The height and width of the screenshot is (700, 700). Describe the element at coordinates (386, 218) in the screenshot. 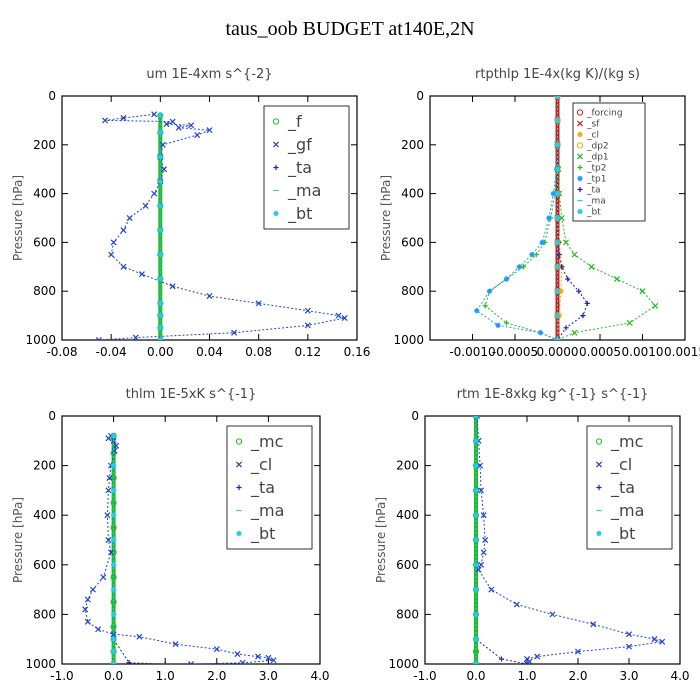

I see `y-axis-label: Pressure [hPa]` at that location.